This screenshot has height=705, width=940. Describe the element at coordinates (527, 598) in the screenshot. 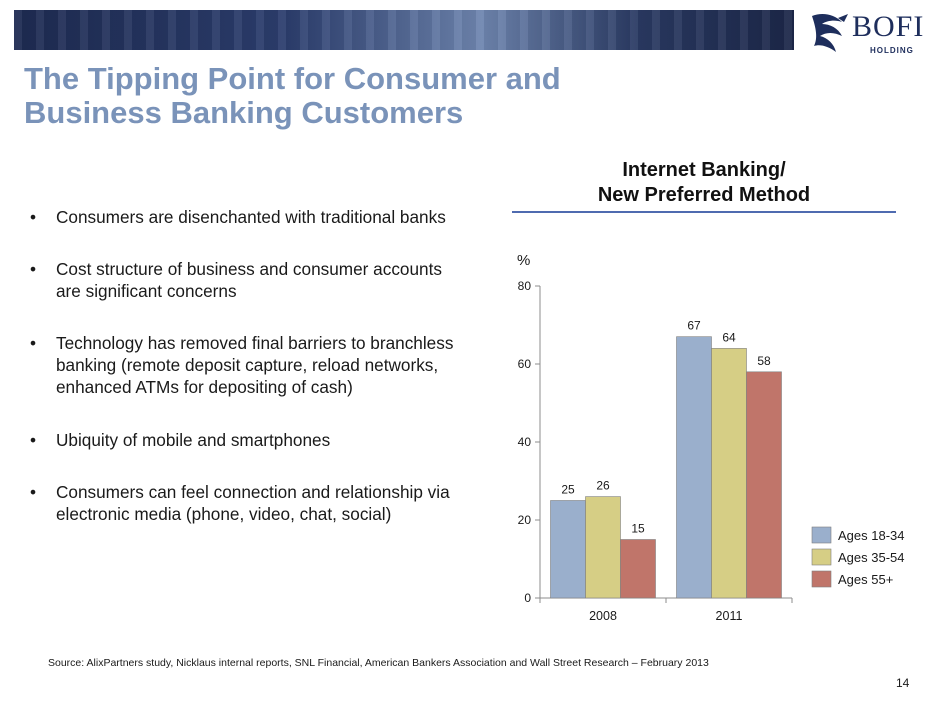

I see `y-tick-label: 0` at that location.